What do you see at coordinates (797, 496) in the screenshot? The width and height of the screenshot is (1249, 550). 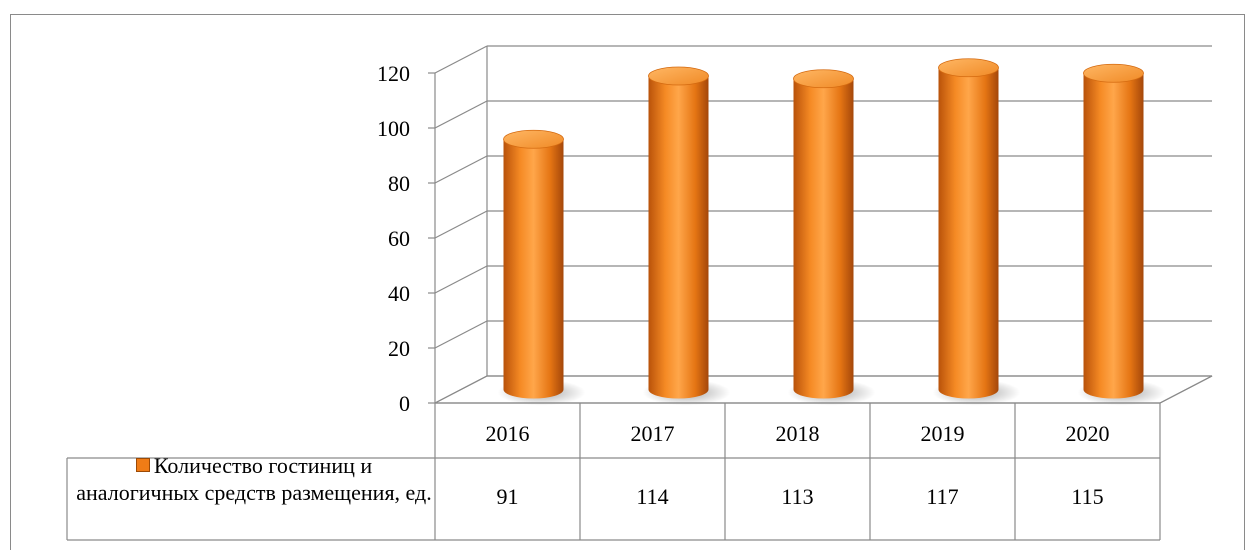 I see `data-table-value: 113` at bounding box center [797, 496].